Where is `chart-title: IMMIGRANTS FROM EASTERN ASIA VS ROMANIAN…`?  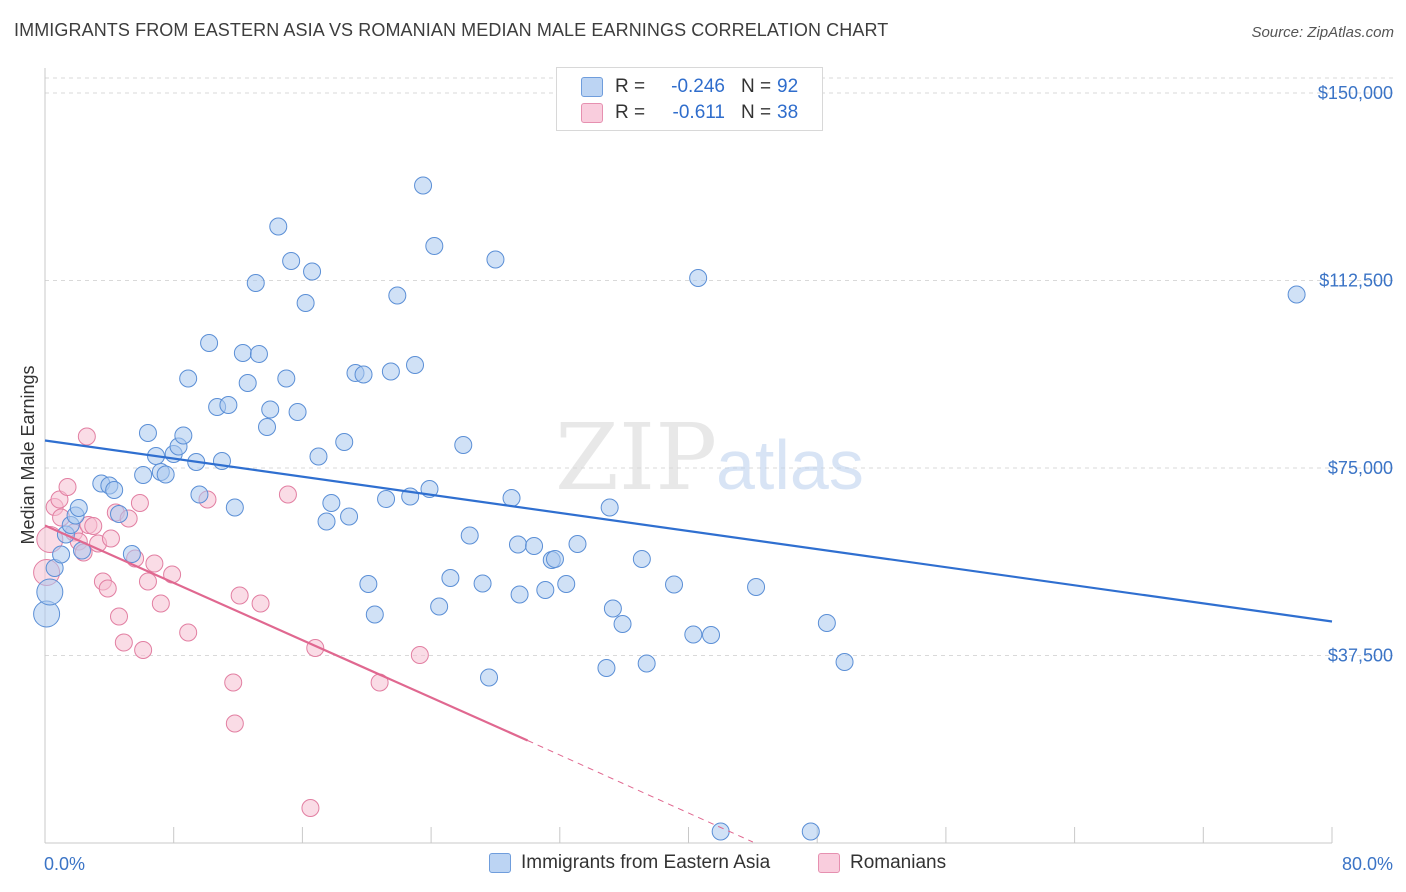 chart-title: IMMIGRANTS FROM EASTERN ASIA VS ROMANIAN… is located at coordinates (451, 30).